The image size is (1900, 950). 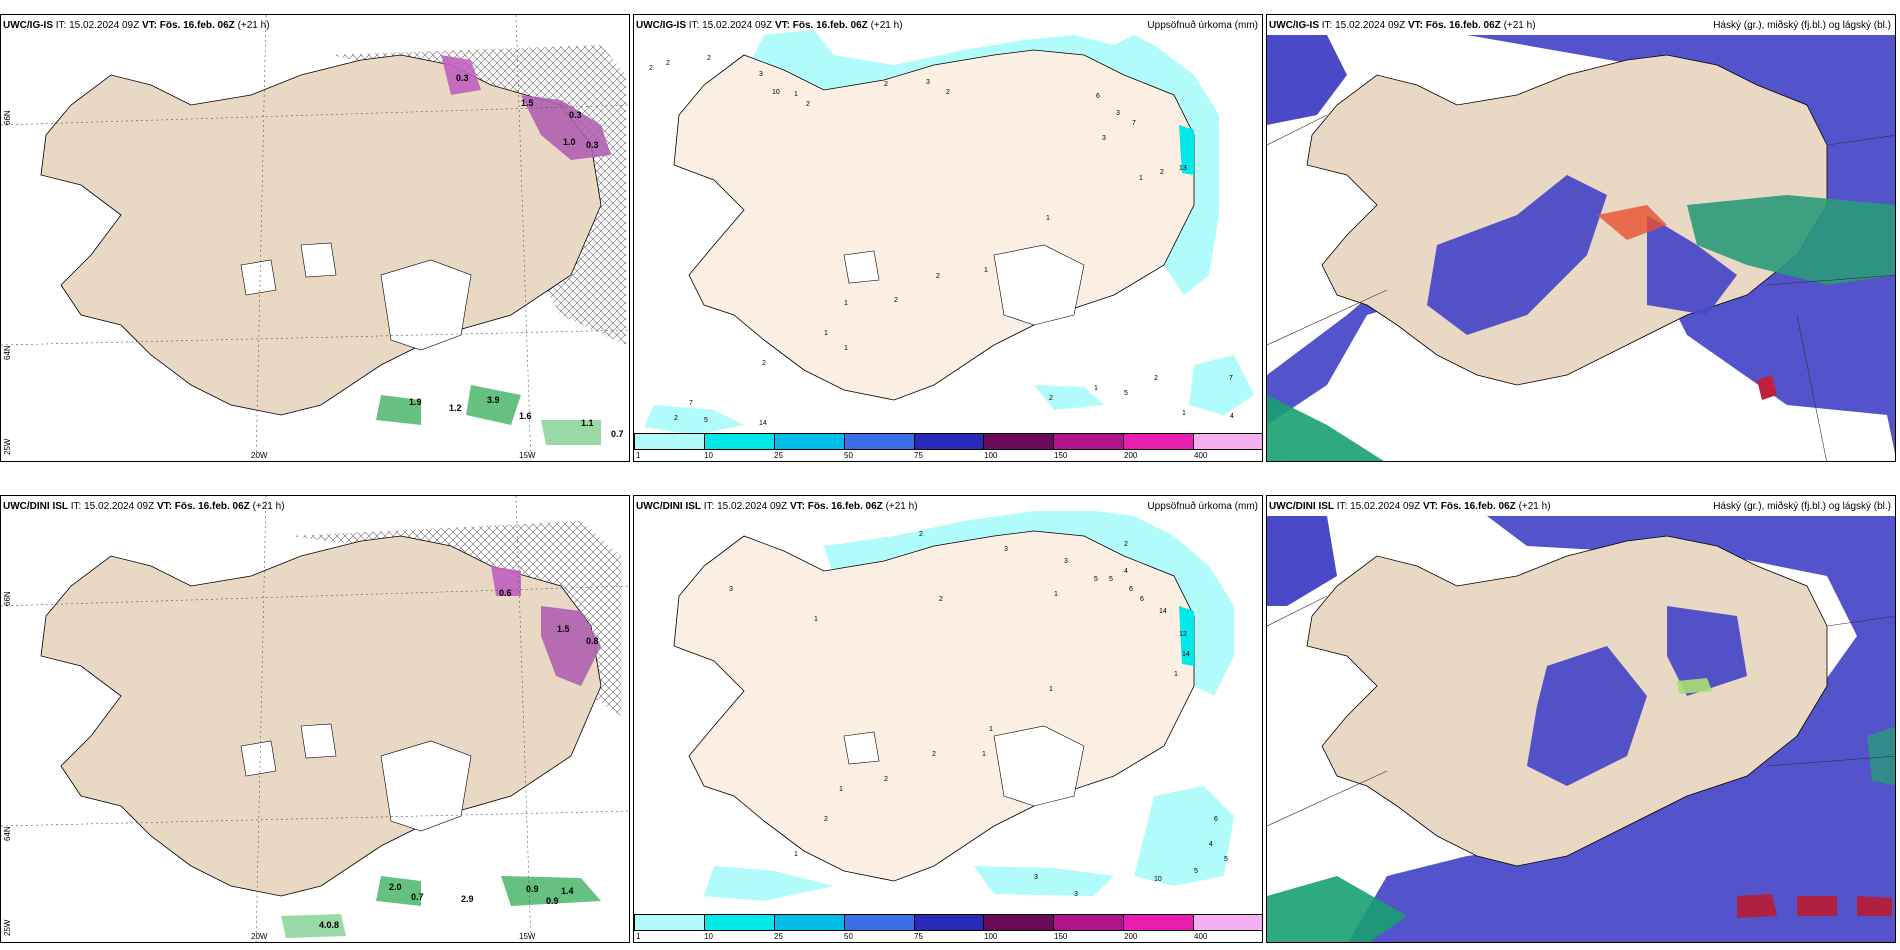 I want to click on colorbar-label: 25, so click(x=778, y=455).